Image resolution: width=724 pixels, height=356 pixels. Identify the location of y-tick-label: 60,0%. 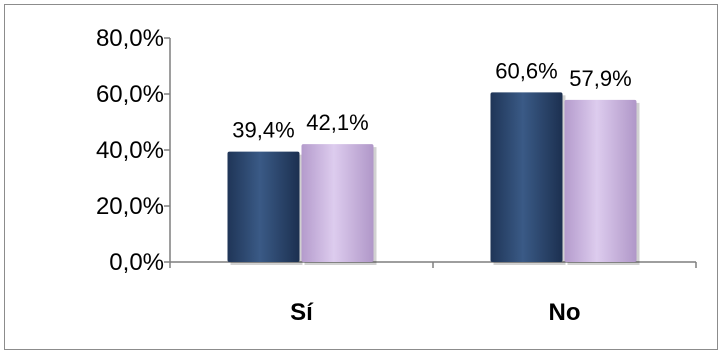
(130, 94).